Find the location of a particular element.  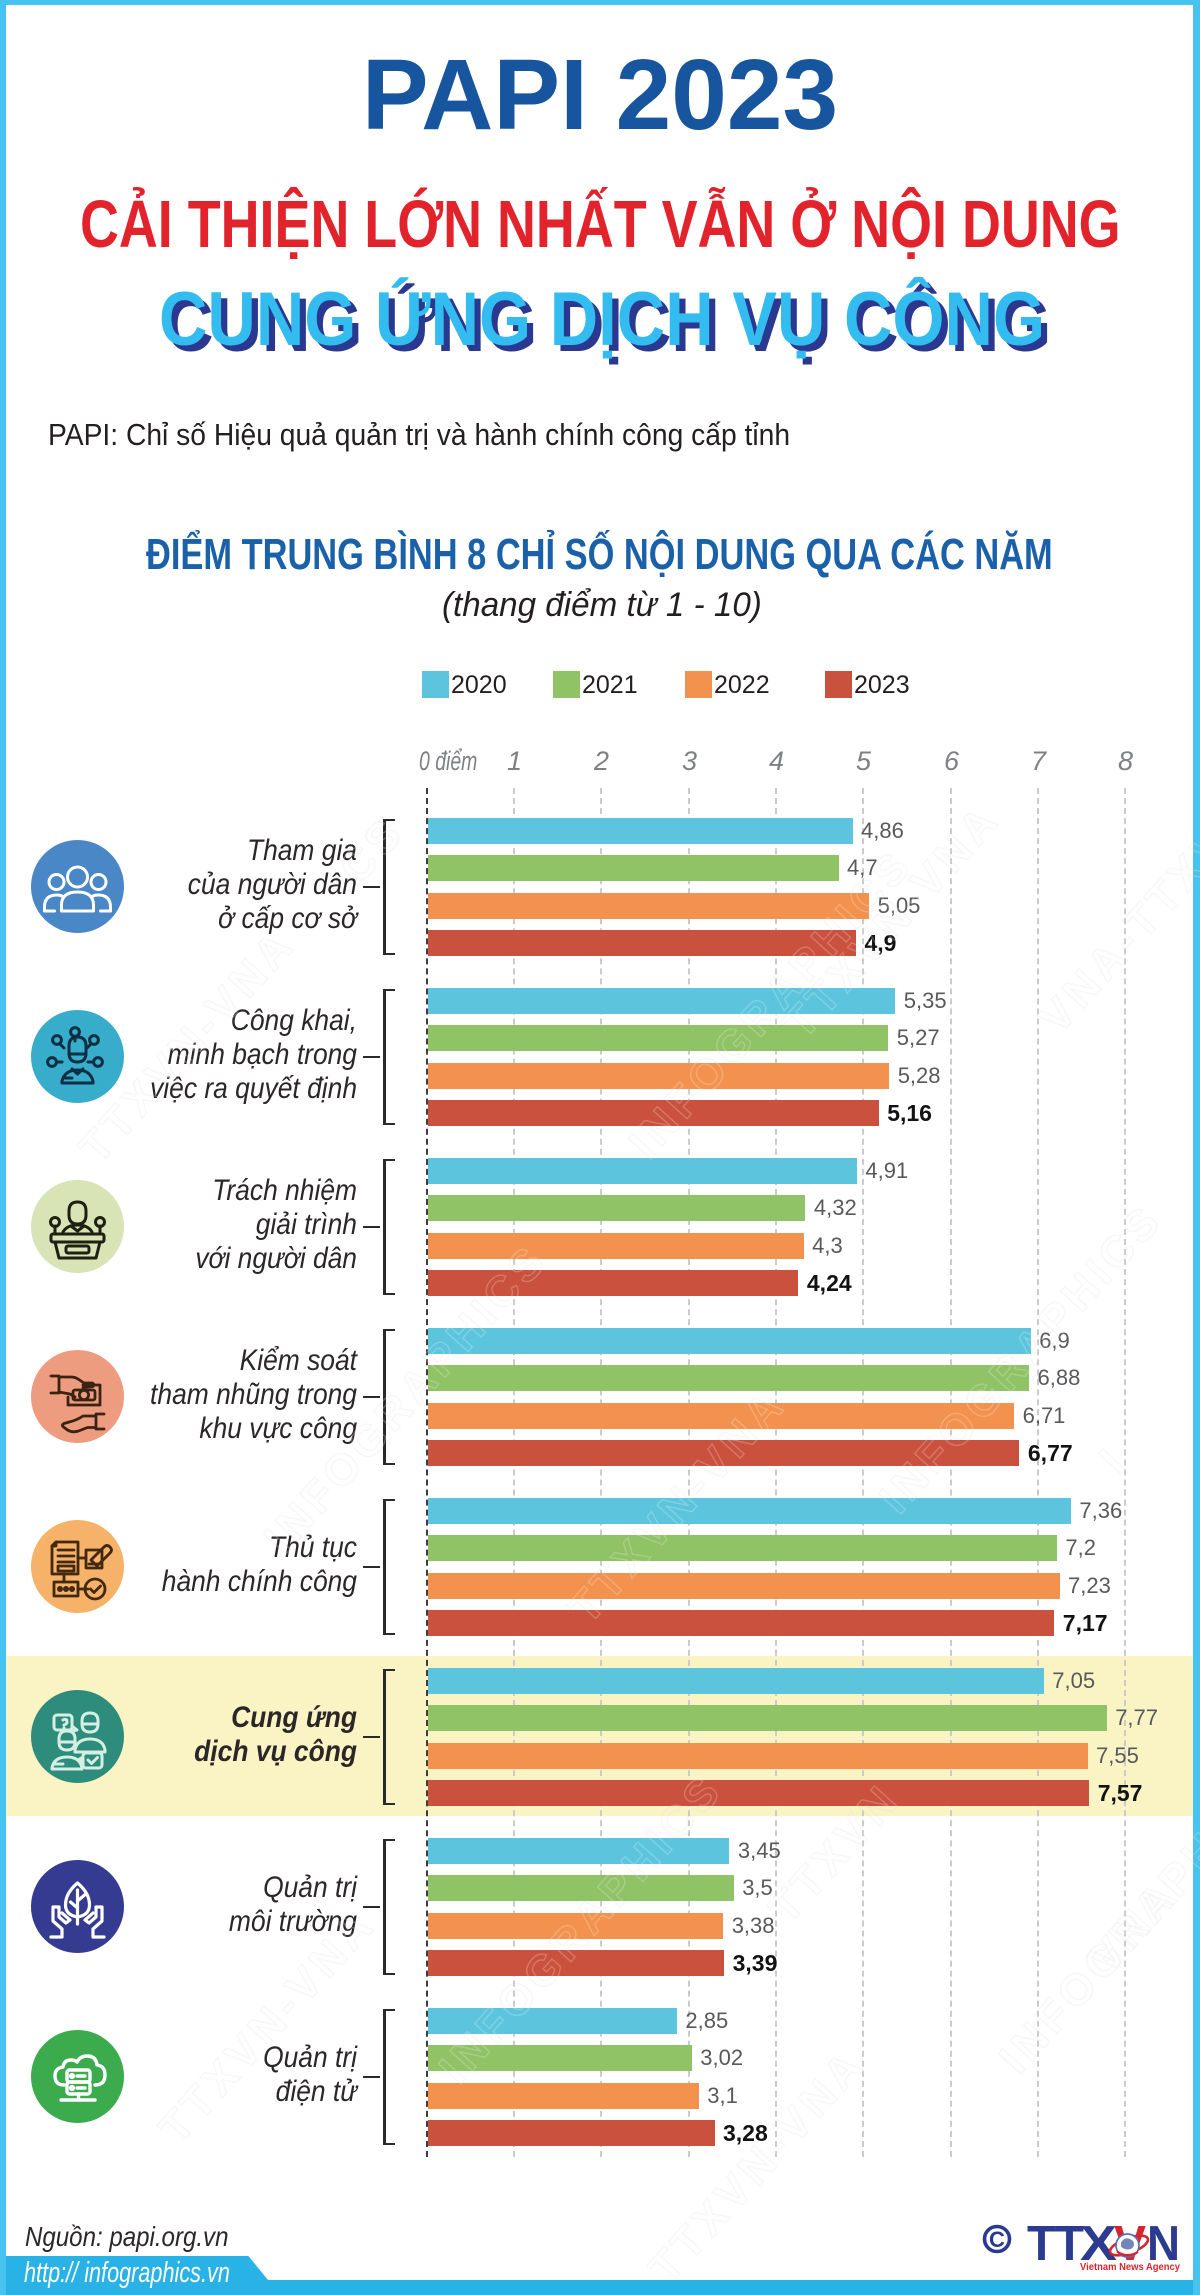

svg-text: N is located at coordinates (1163, 2244).